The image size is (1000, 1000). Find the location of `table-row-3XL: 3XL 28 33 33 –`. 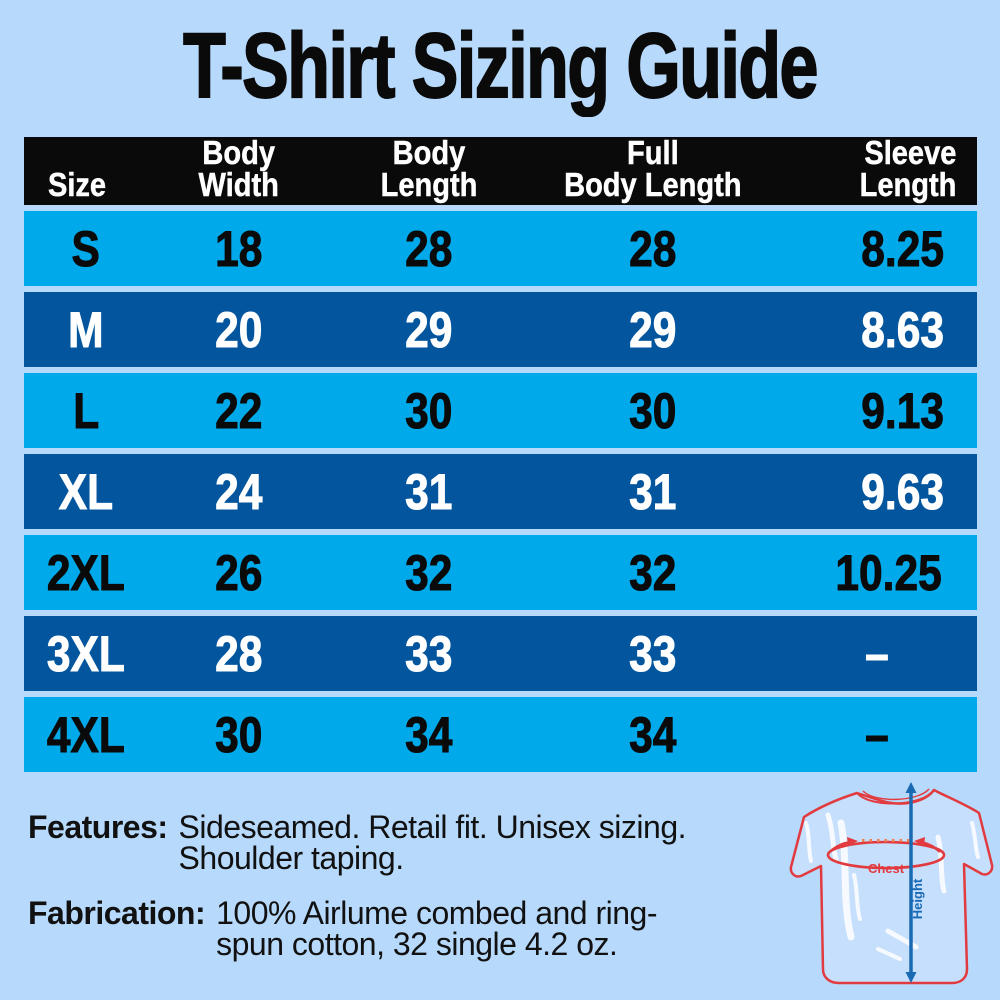

table-row-3XL: 3XL 28 33 33 – is located at coordinates (500, 653).